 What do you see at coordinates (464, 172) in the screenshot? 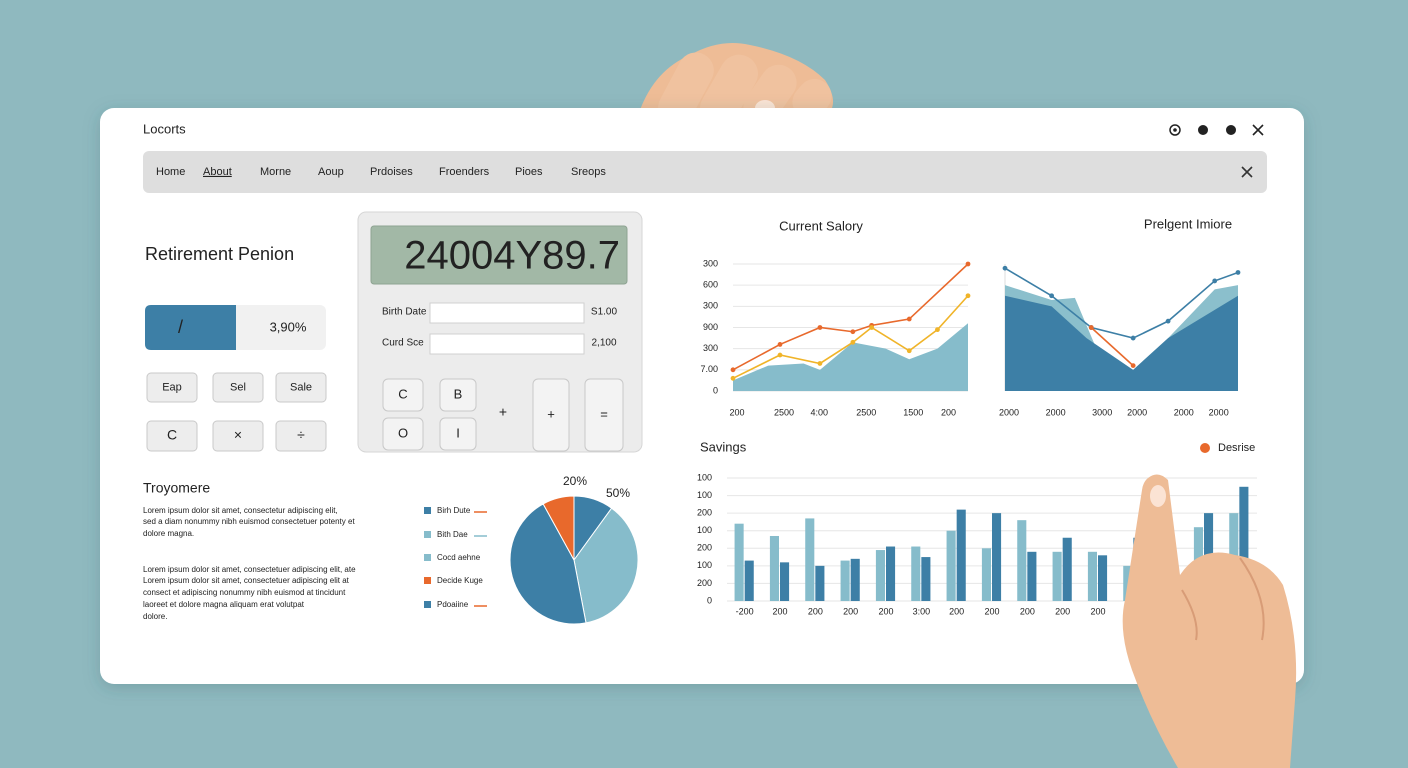
I see `nav-item: Froenders` at bounding box center [464, 172].